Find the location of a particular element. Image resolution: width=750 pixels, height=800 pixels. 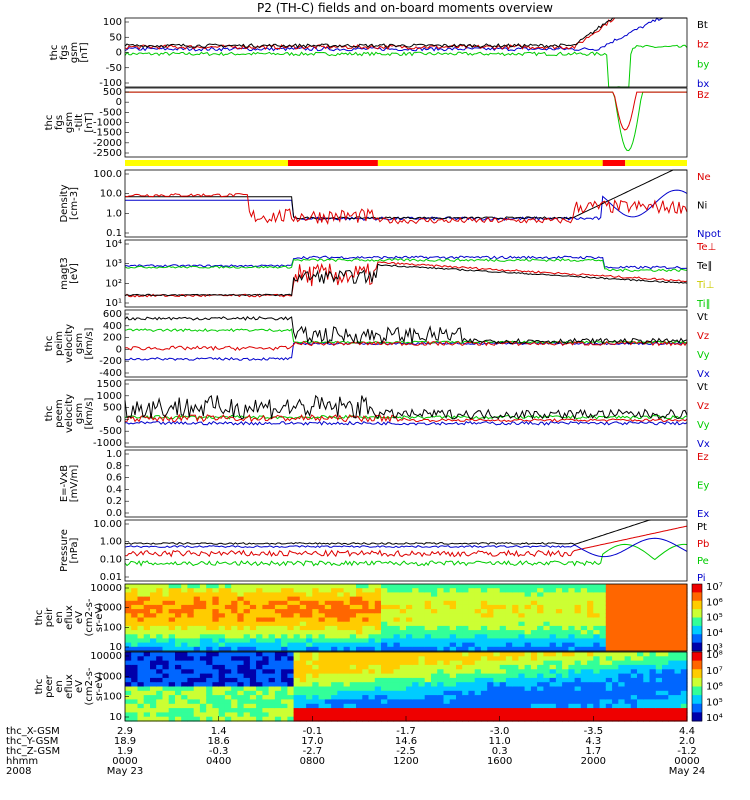

y-tick-label: 1.00 is located at coordinates (111, 542).